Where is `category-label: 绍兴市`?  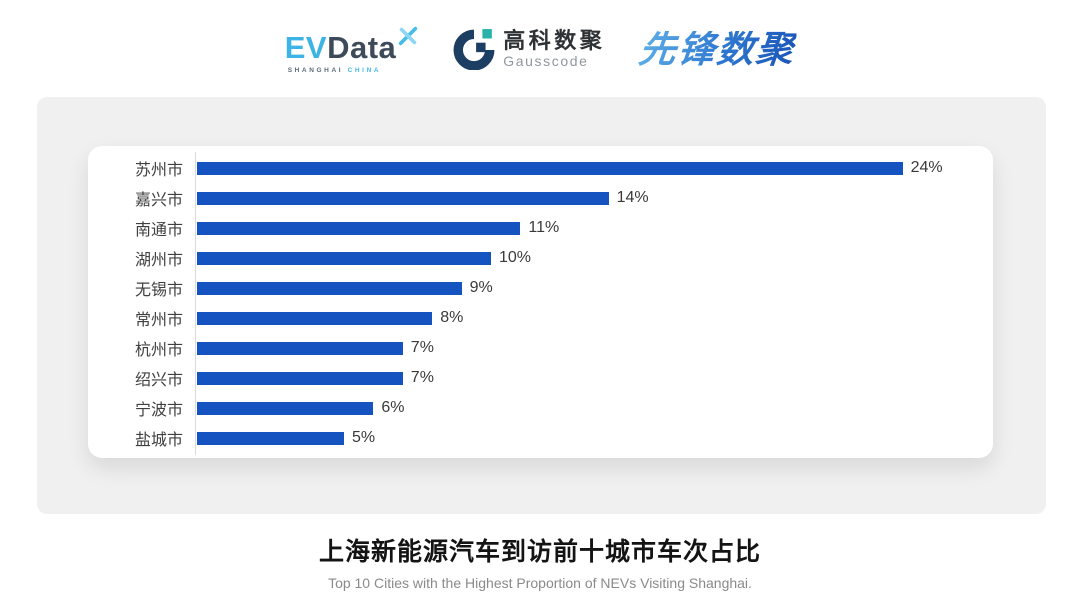 category-label: 绍兴市 is located at coordinates (158, 380).